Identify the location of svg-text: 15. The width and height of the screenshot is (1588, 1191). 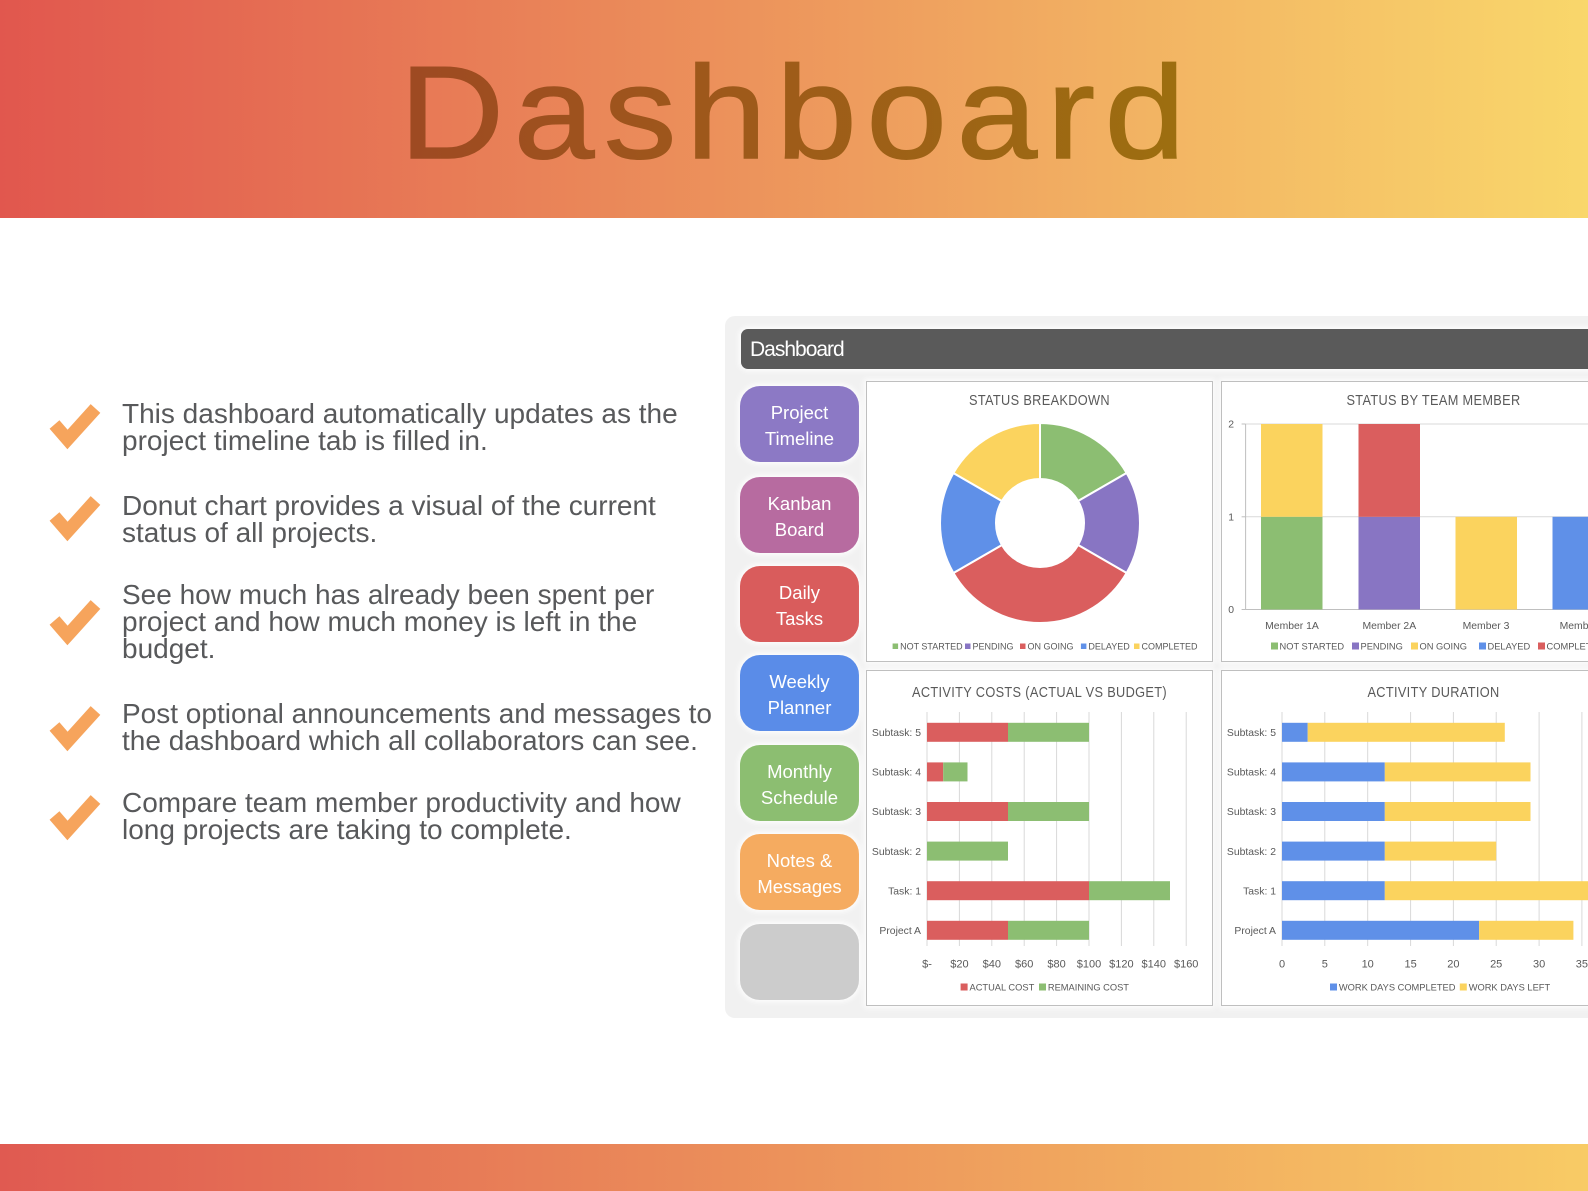
(1410, 965).